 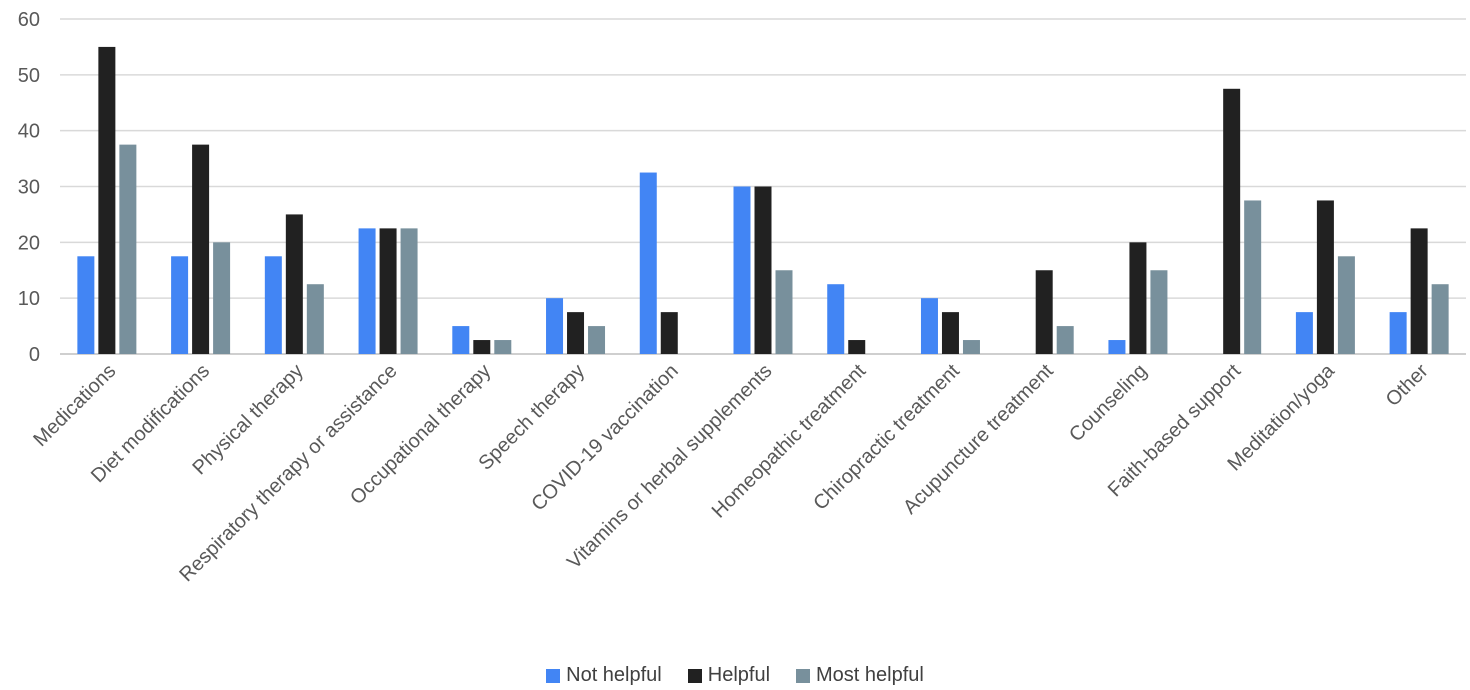 I want to click on x-tick-label: Counseling, so click(x=1108, y=403).